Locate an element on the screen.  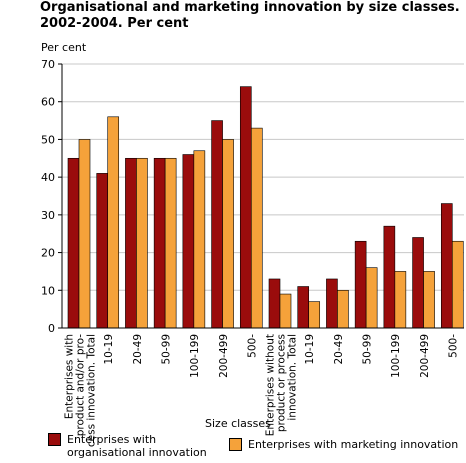
x-tick-label-6-line-0: 500- is located at coordinates (253, 346).